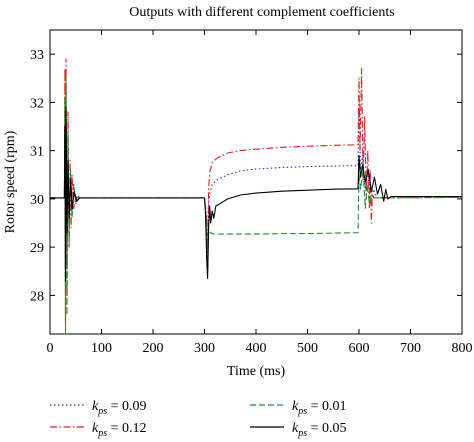  What do you see at coordinates (50, 348) in the screenshot?
I see `x-tick-label: 0` at bounding box center [50, 348].